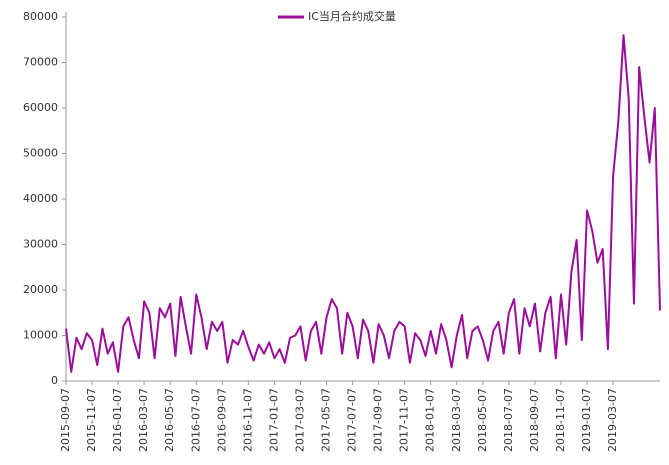  Describe the element at coordinates (221, 420) in the screenshot. I see `x-tick-label: 2016-09-07` at that location.